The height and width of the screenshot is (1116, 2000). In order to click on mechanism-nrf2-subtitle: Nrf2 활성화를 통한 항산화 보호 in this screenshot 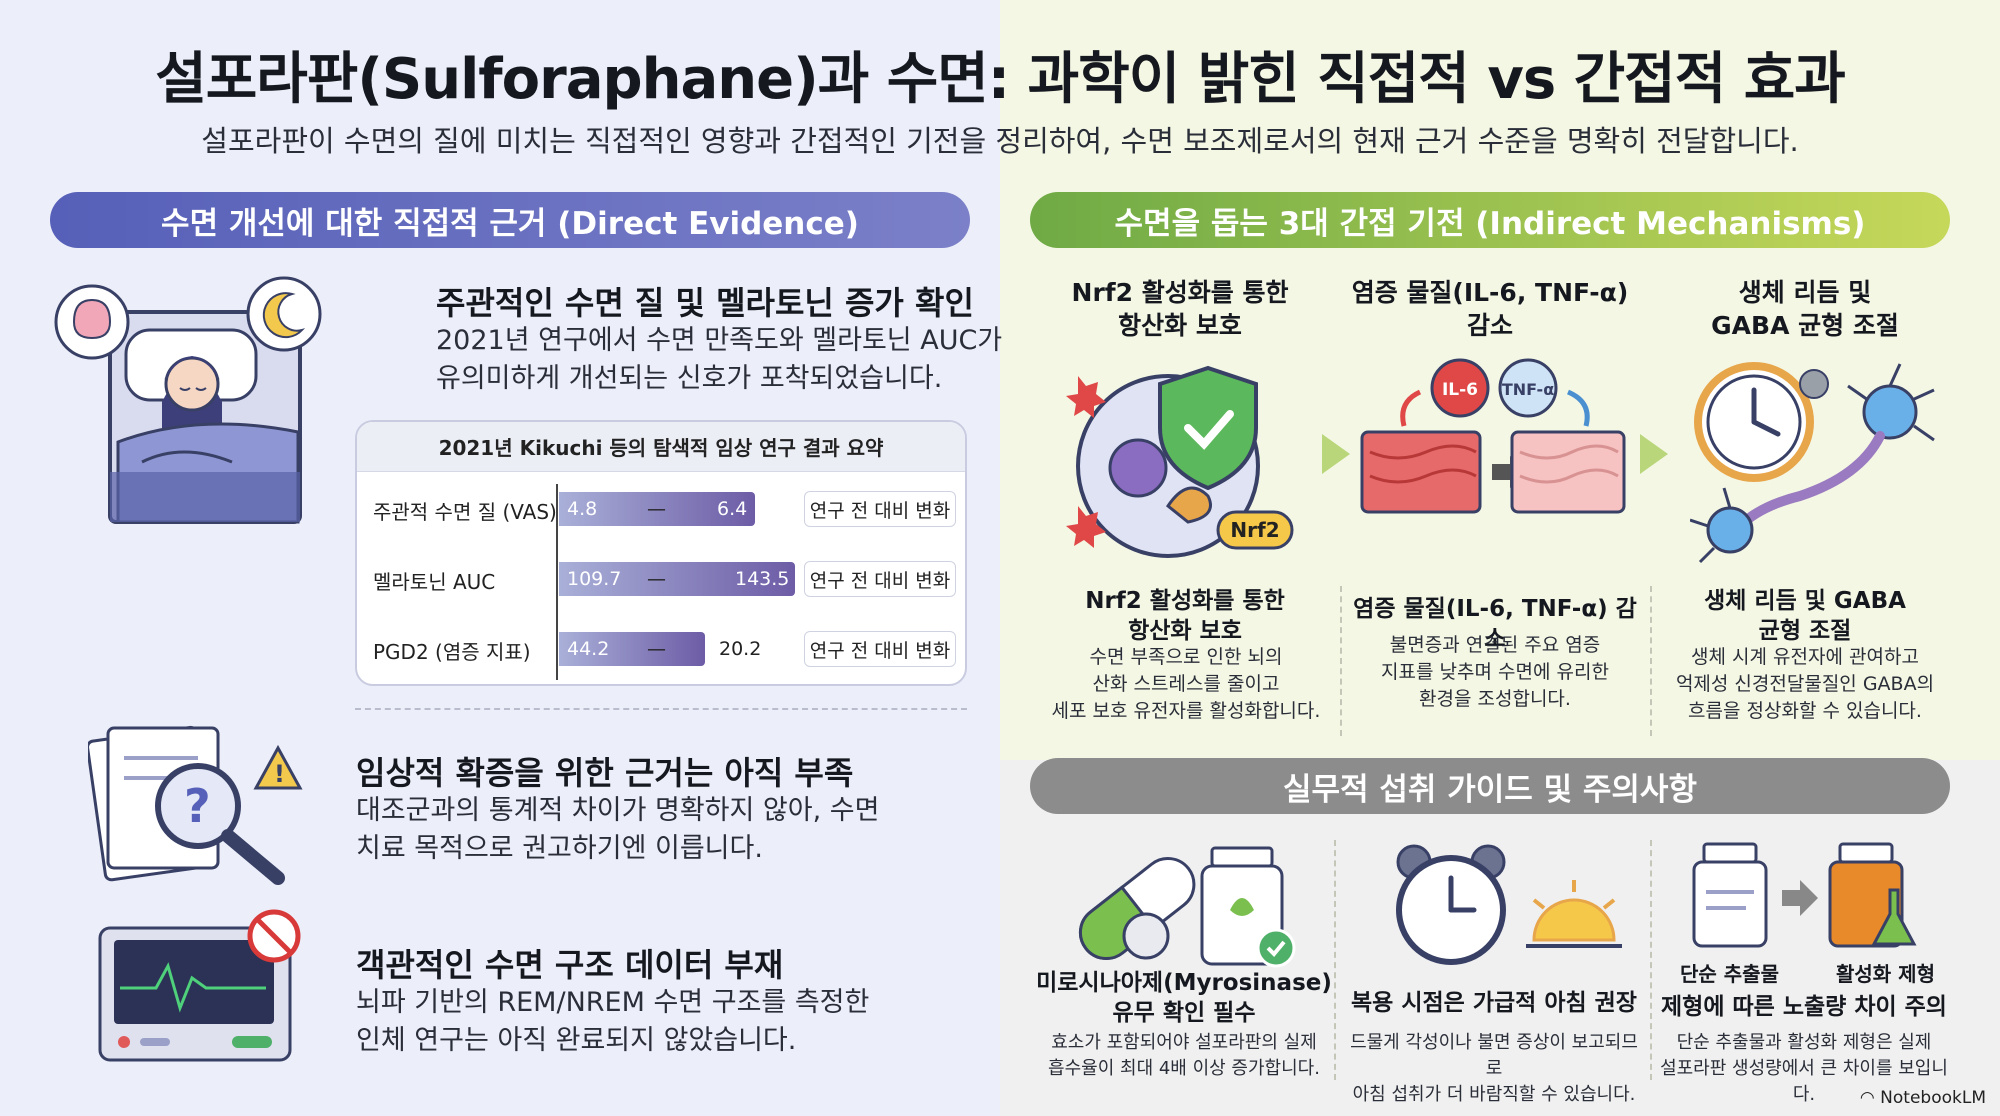, I will do `click(1185, 616)`.